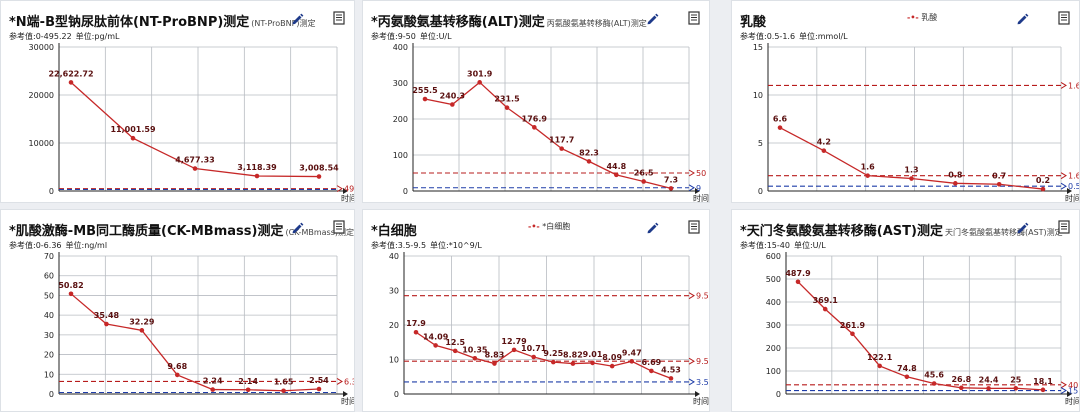 The width and height of the screenshot is (1080, 412). I want to click on chart-title: *丙氨酸氨基转移酶(ALT)测定 丙氨酸氨基转移酶(ALT)测定, so click(509, 20).